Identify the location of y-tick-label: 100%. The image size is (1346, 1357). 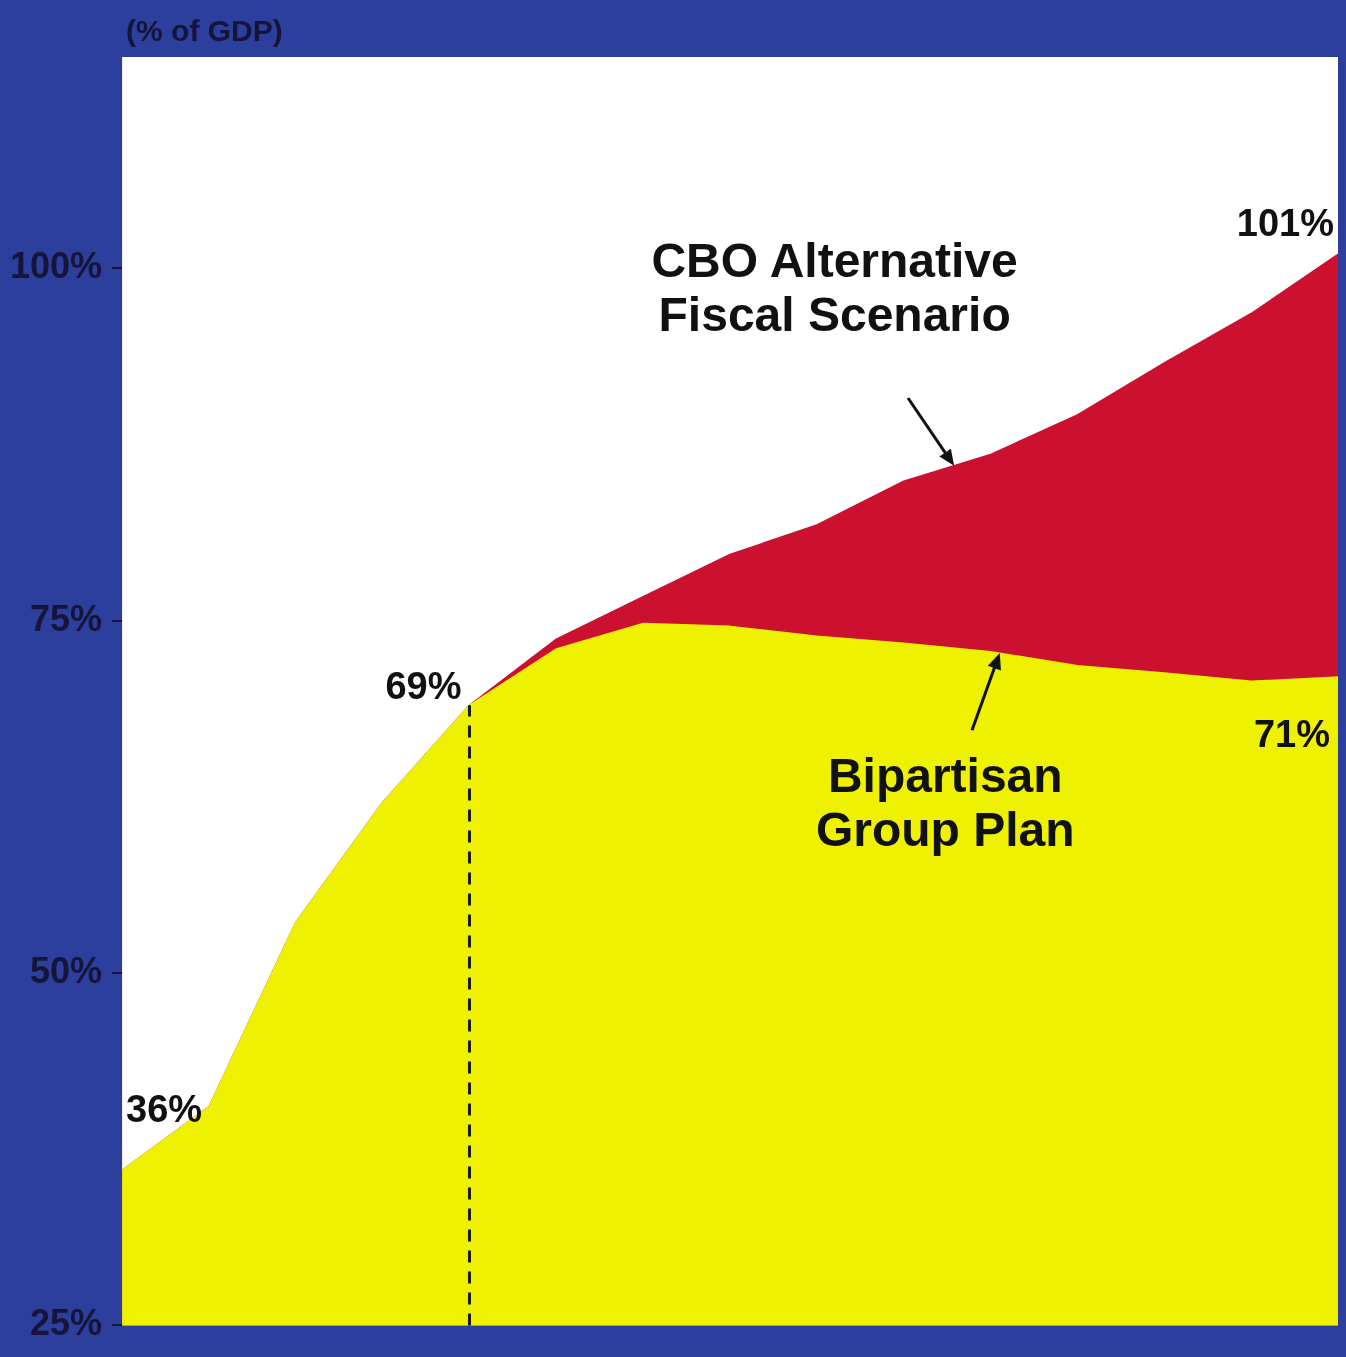
(56, 266).